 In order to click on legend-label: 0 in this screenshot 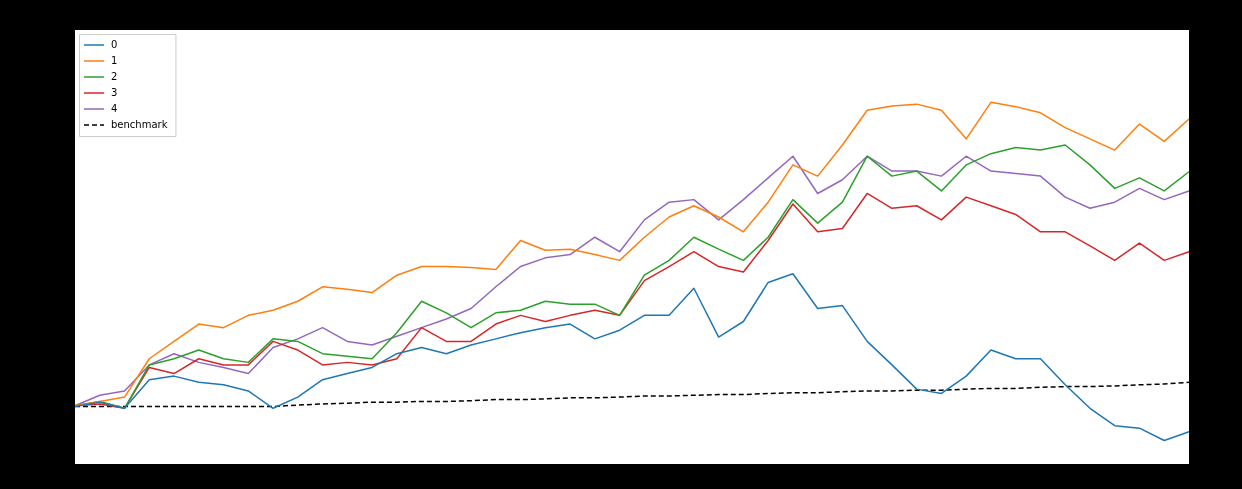, I will do `click(114, 44)`.